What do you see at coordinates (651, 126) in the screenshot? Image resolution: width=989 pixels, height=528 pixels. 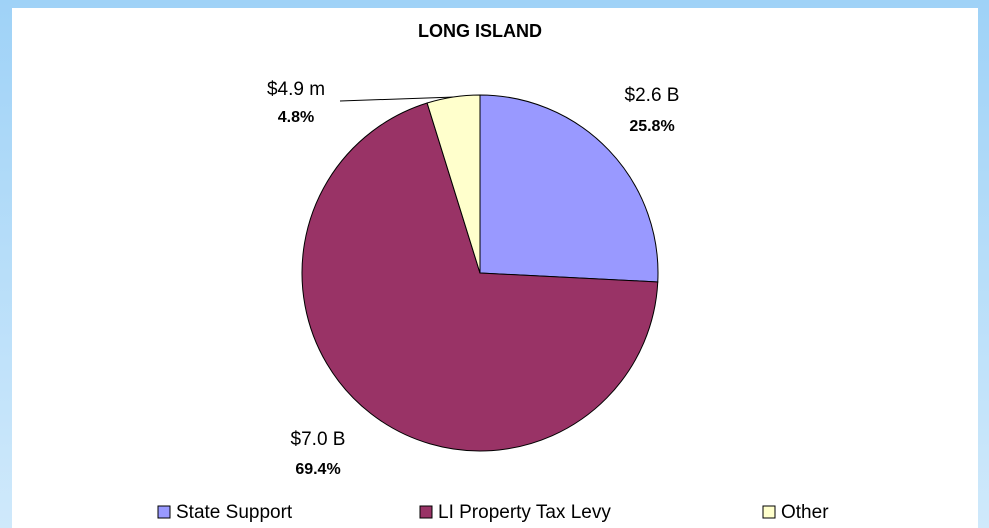 I see `percent-label: 25.8%` at bounding box center [651, 126].